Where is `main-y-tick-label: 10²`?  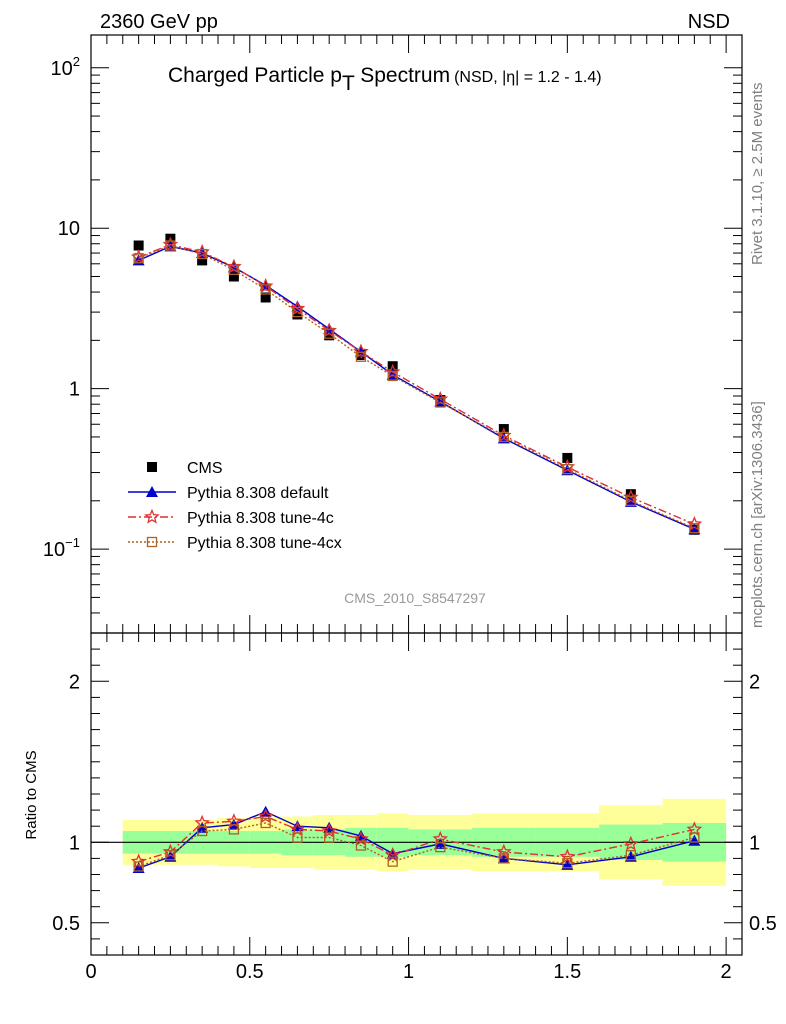 main-y-tick-label: 10² is located at coordinates (65, 67).